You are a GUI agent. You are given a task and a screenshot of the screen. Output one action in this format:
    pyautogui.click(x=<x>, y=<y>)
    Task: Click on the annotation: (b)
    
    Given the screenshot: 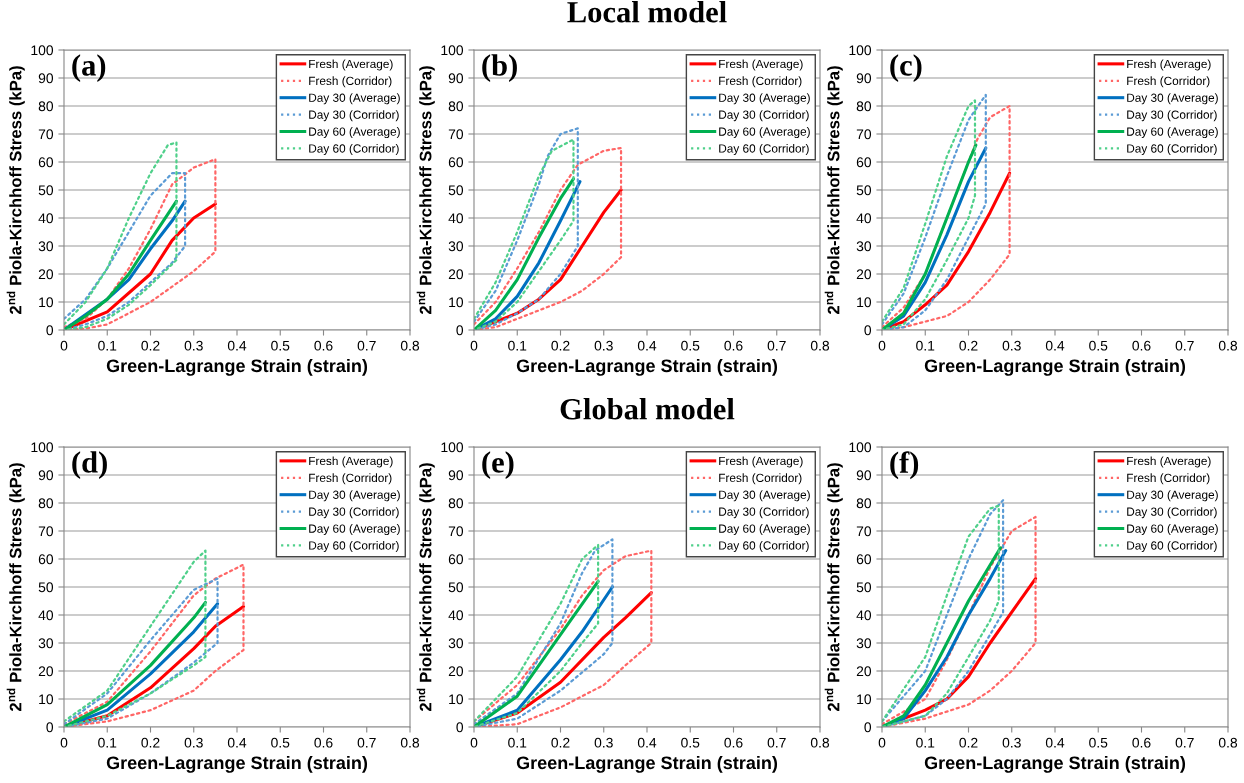 What is the action you would take?
    pyautogui.click(x=499, y=68)
    